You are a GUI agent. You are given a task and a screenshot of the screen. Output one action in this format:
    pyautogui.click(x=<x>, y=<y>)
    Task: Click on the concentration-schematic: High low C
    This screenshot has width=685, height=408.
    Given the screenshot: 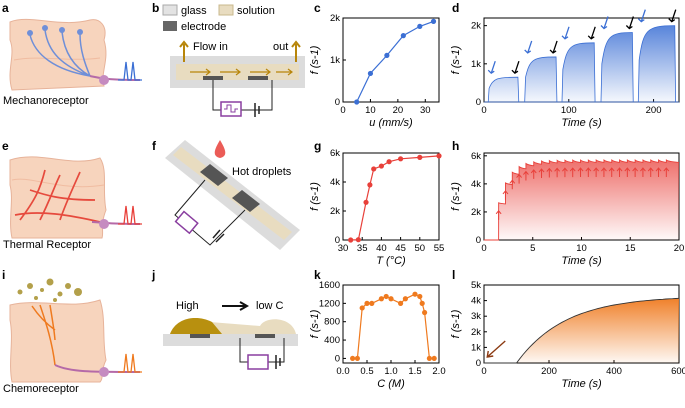 What is the action you would take?
    pyautogui.click(x=230, y=335)
    